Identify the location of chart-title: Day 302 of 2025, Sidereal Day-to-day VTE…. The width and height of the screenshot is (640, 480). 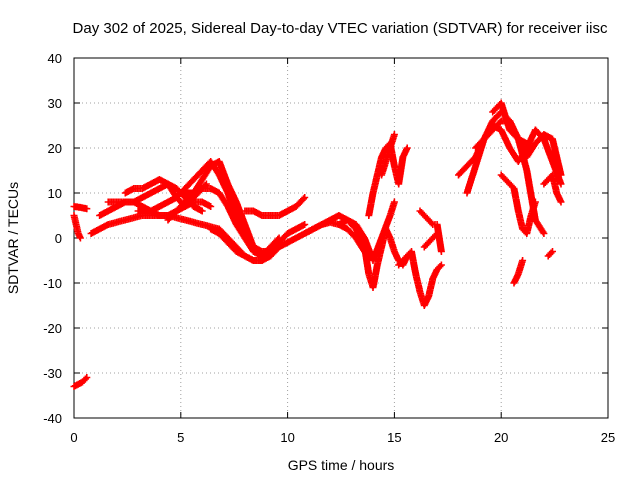
(340, 28).